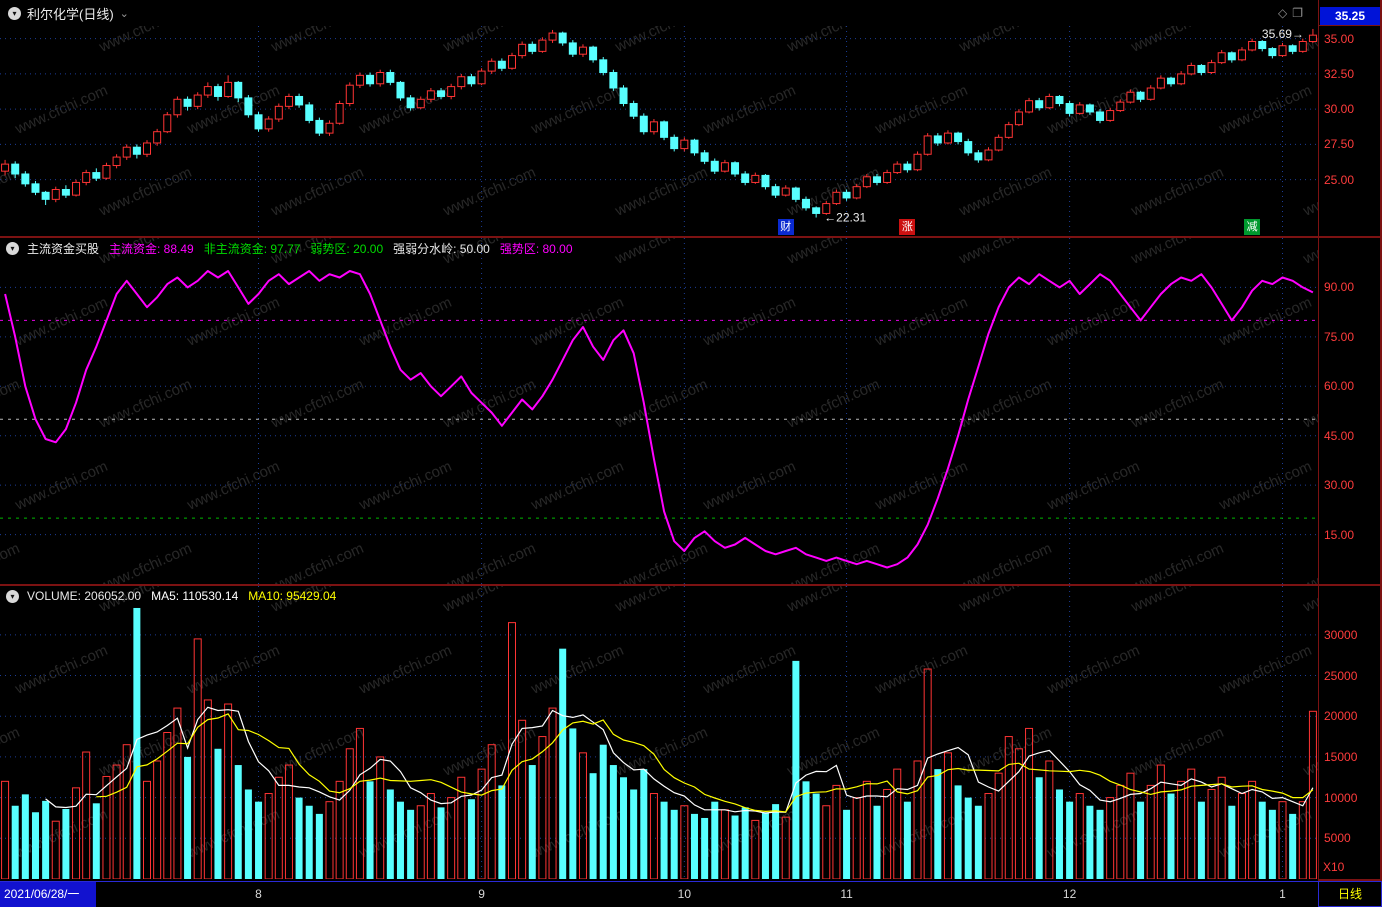 The width and height of the screenshot is (1382, 907). Describe the element at coordinates (1339, 179) in the screenshot. I see `axis-tick-label: 25.00` at that location.